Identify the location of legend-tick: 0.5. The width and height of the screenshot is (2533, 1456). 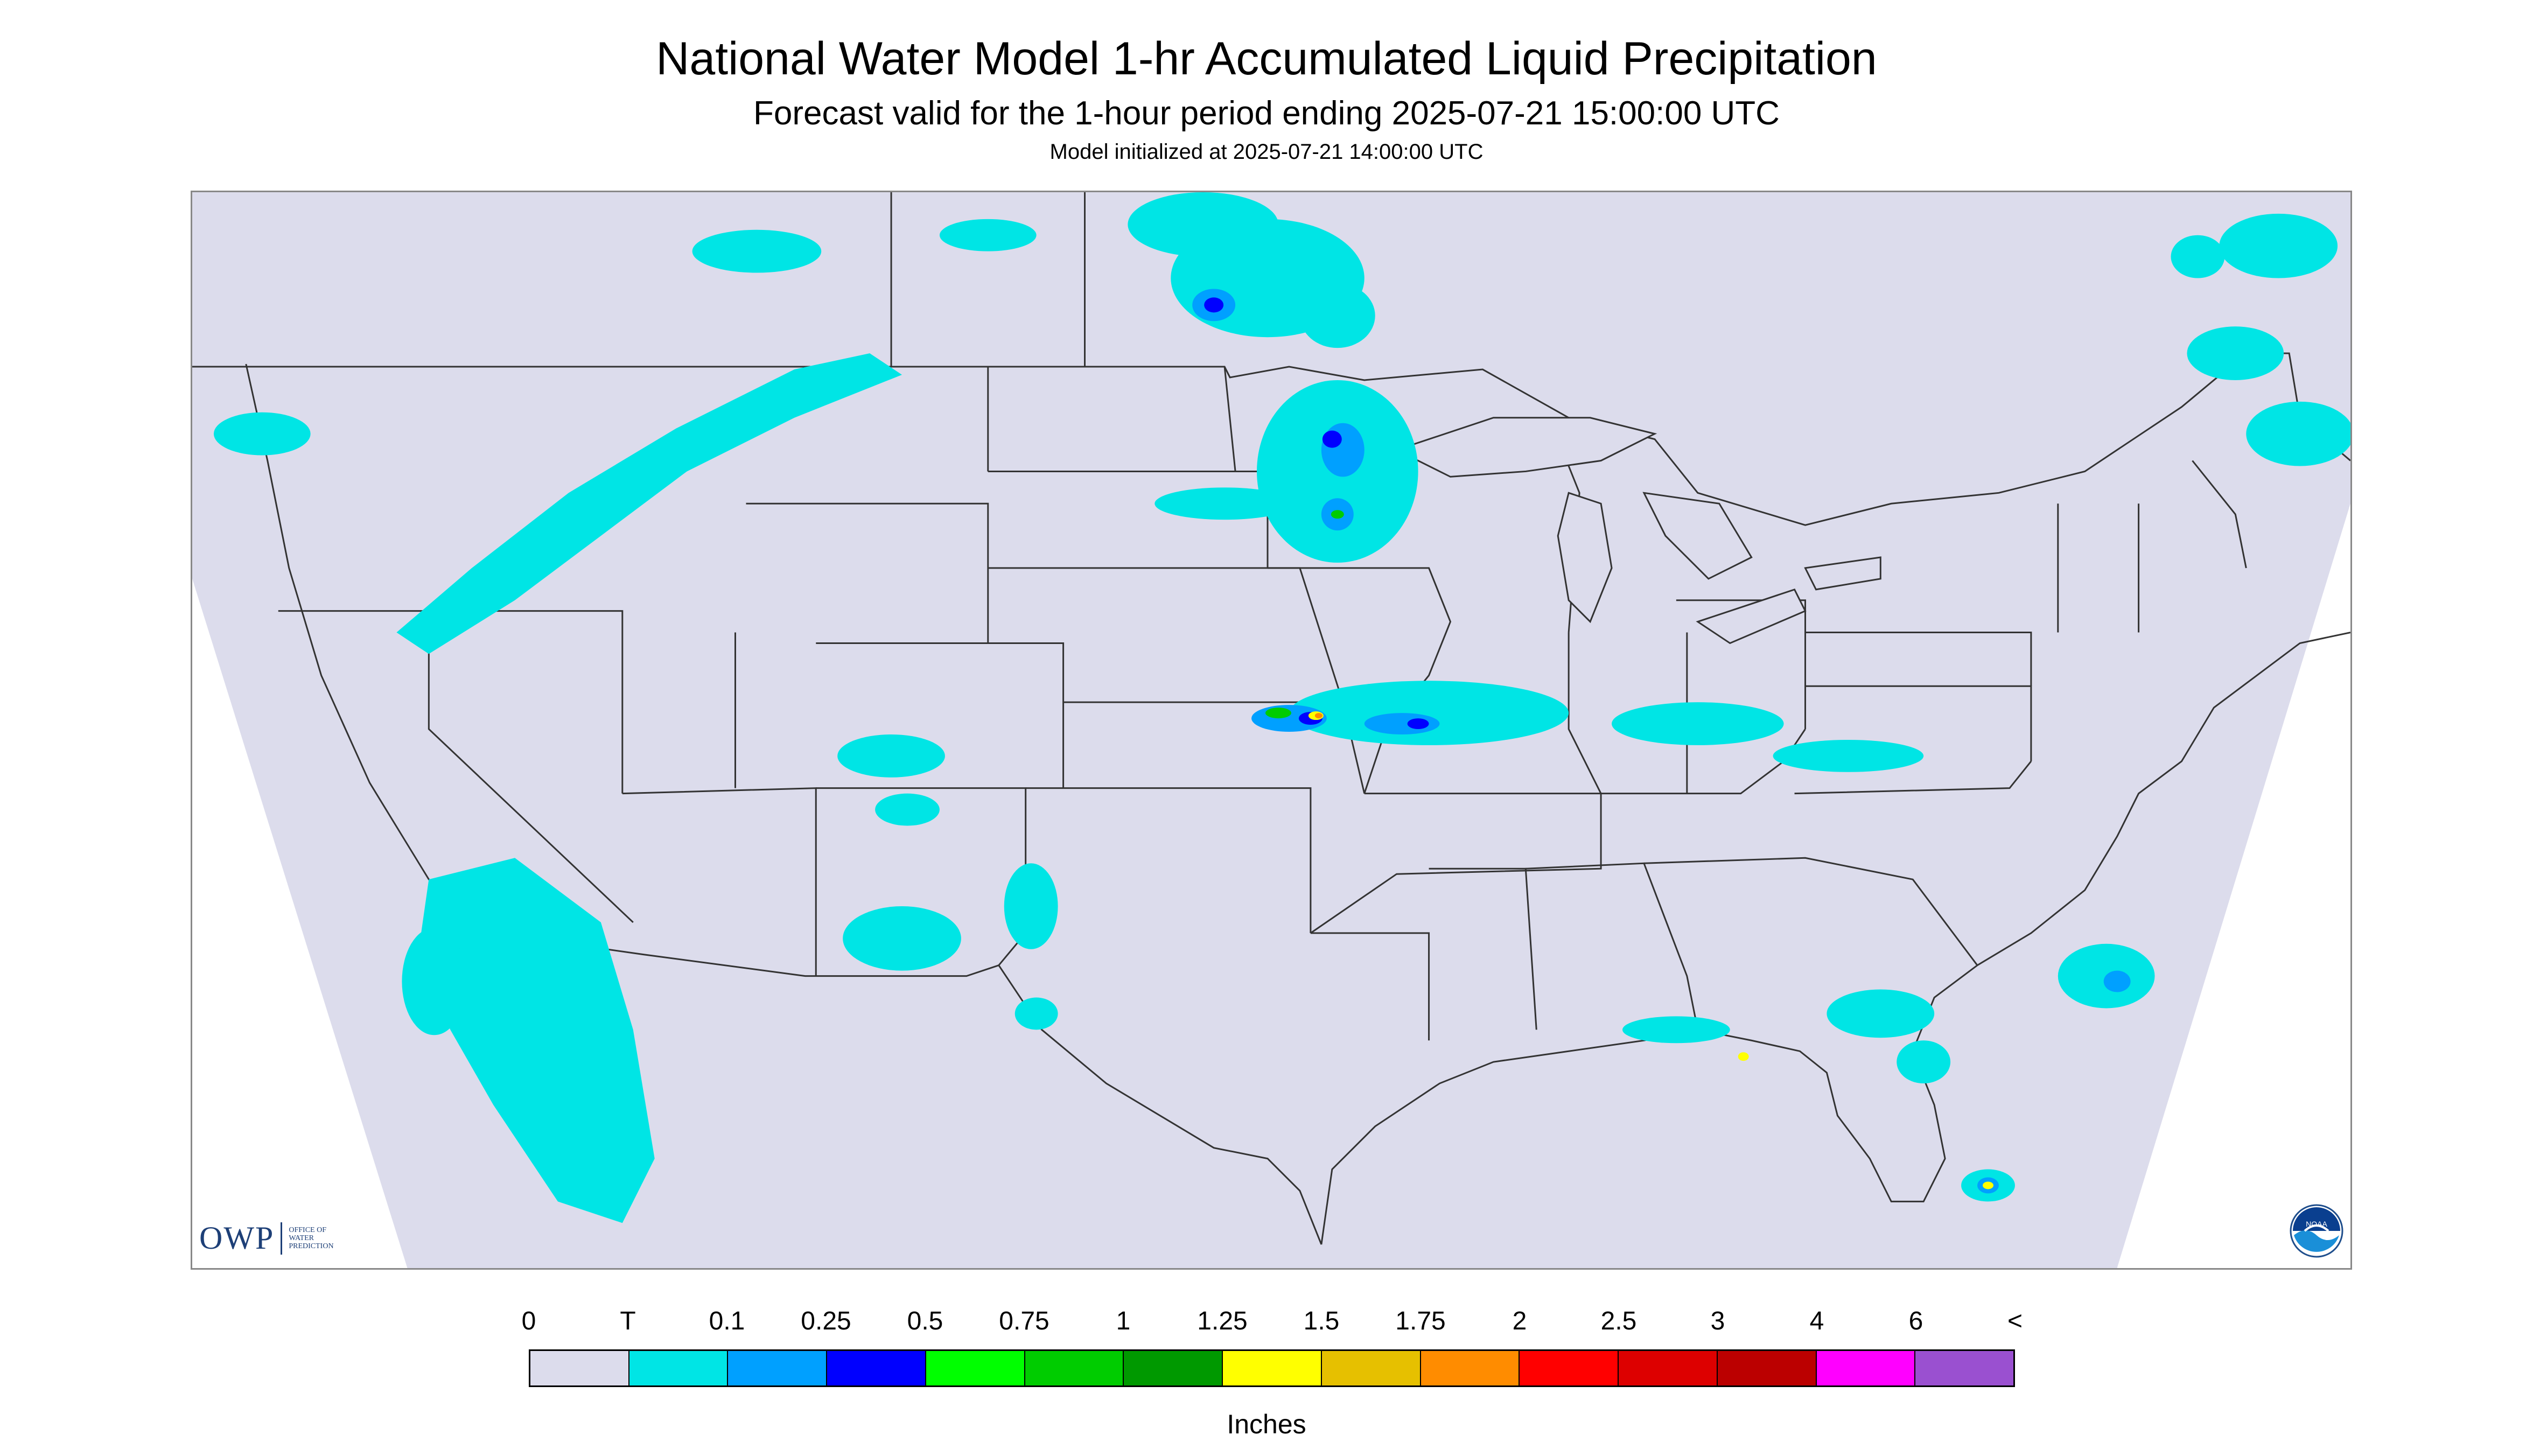
(925, 1321).